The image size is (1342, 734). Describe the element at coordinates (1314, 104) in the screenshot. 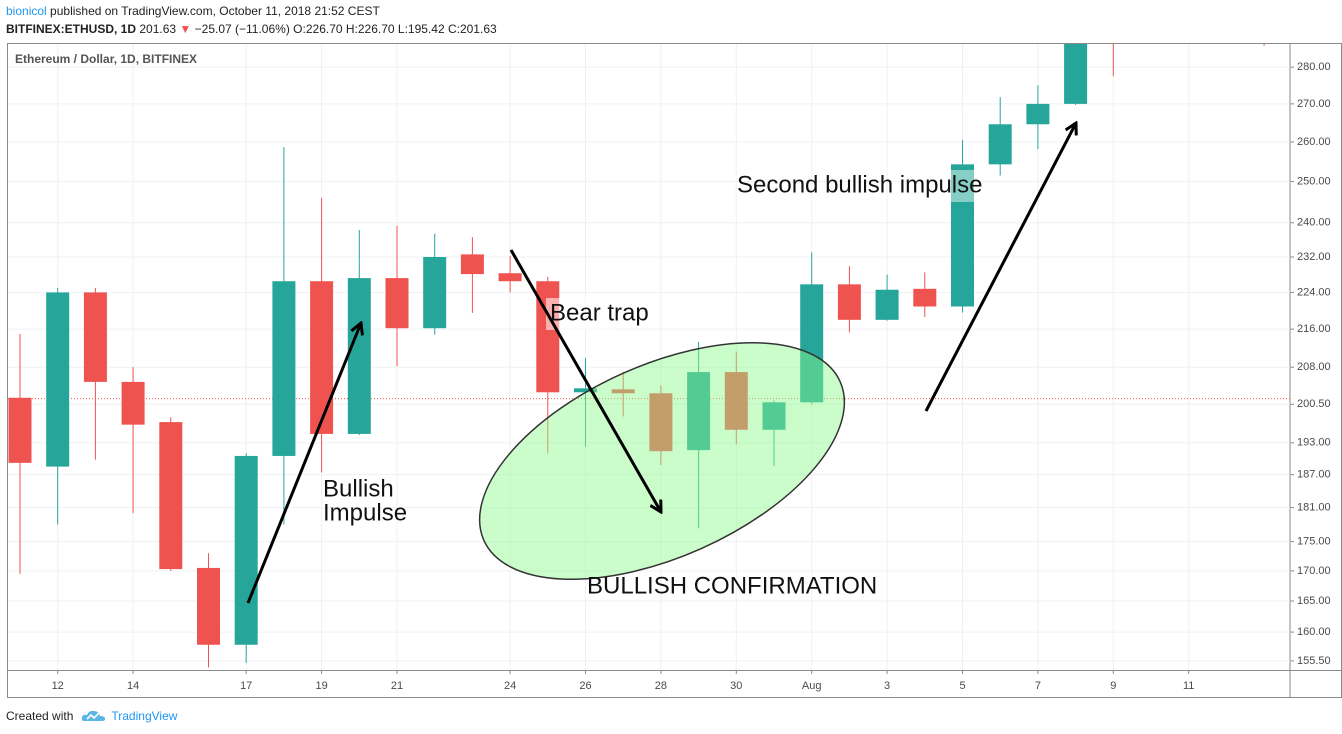

I see `y-tick-label: 270.00` at that location.